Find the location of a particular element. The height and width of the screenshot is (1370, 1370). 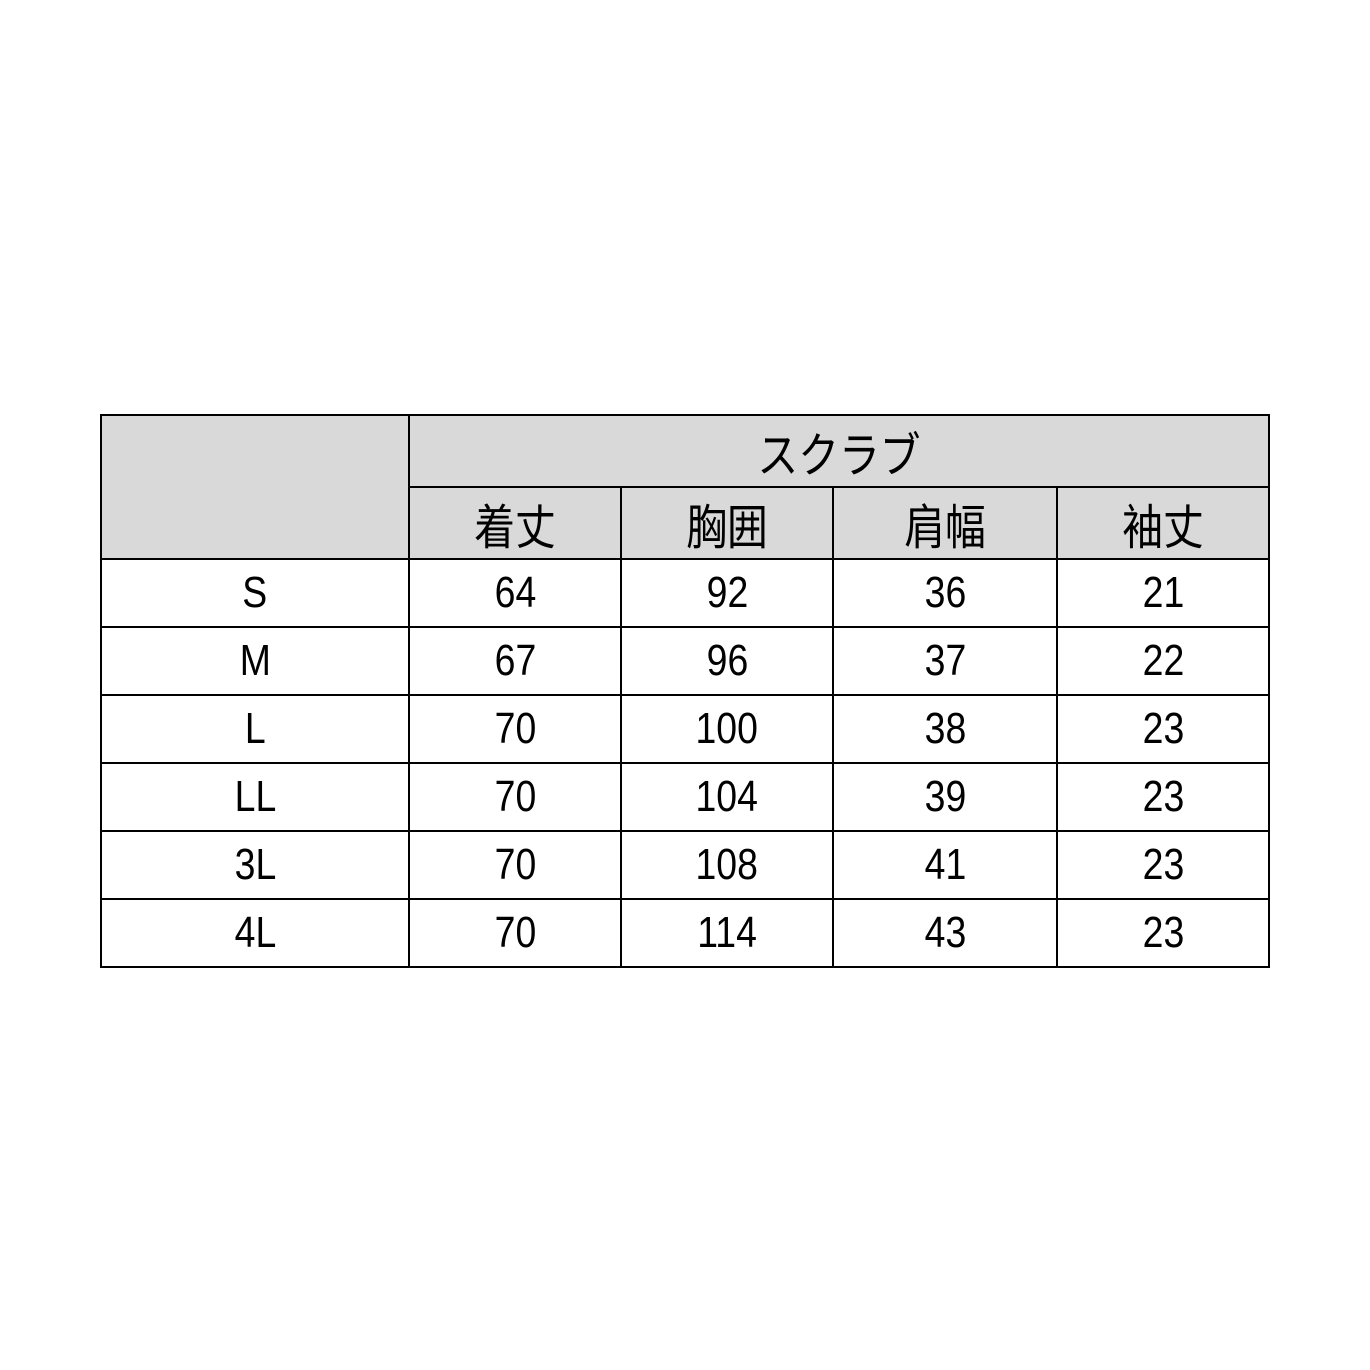

value-cell-text: 96 is located at coordinates (727, 660).